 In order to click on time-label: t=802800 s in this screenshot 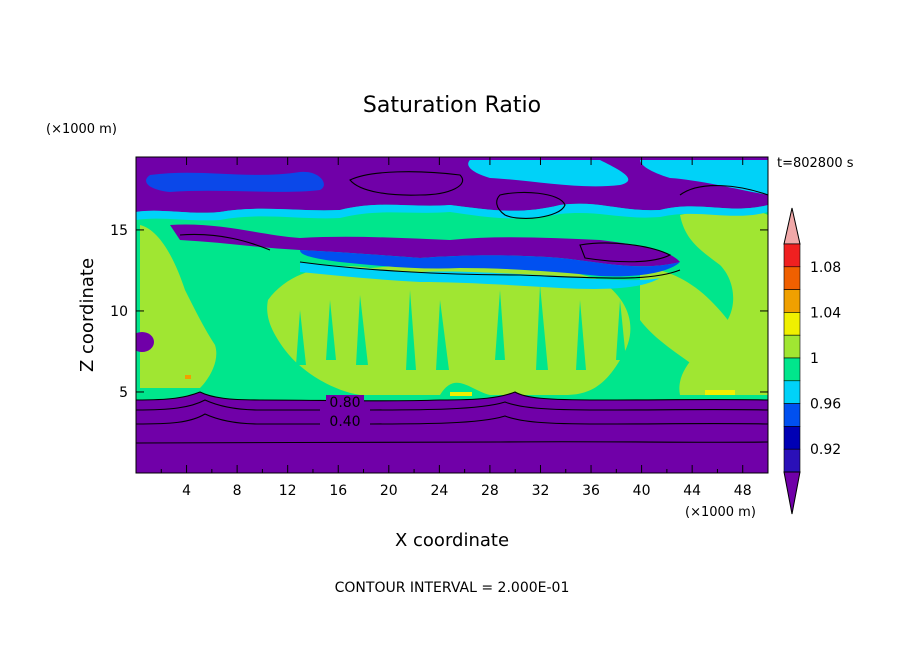, I will do `click(815, 163)`.